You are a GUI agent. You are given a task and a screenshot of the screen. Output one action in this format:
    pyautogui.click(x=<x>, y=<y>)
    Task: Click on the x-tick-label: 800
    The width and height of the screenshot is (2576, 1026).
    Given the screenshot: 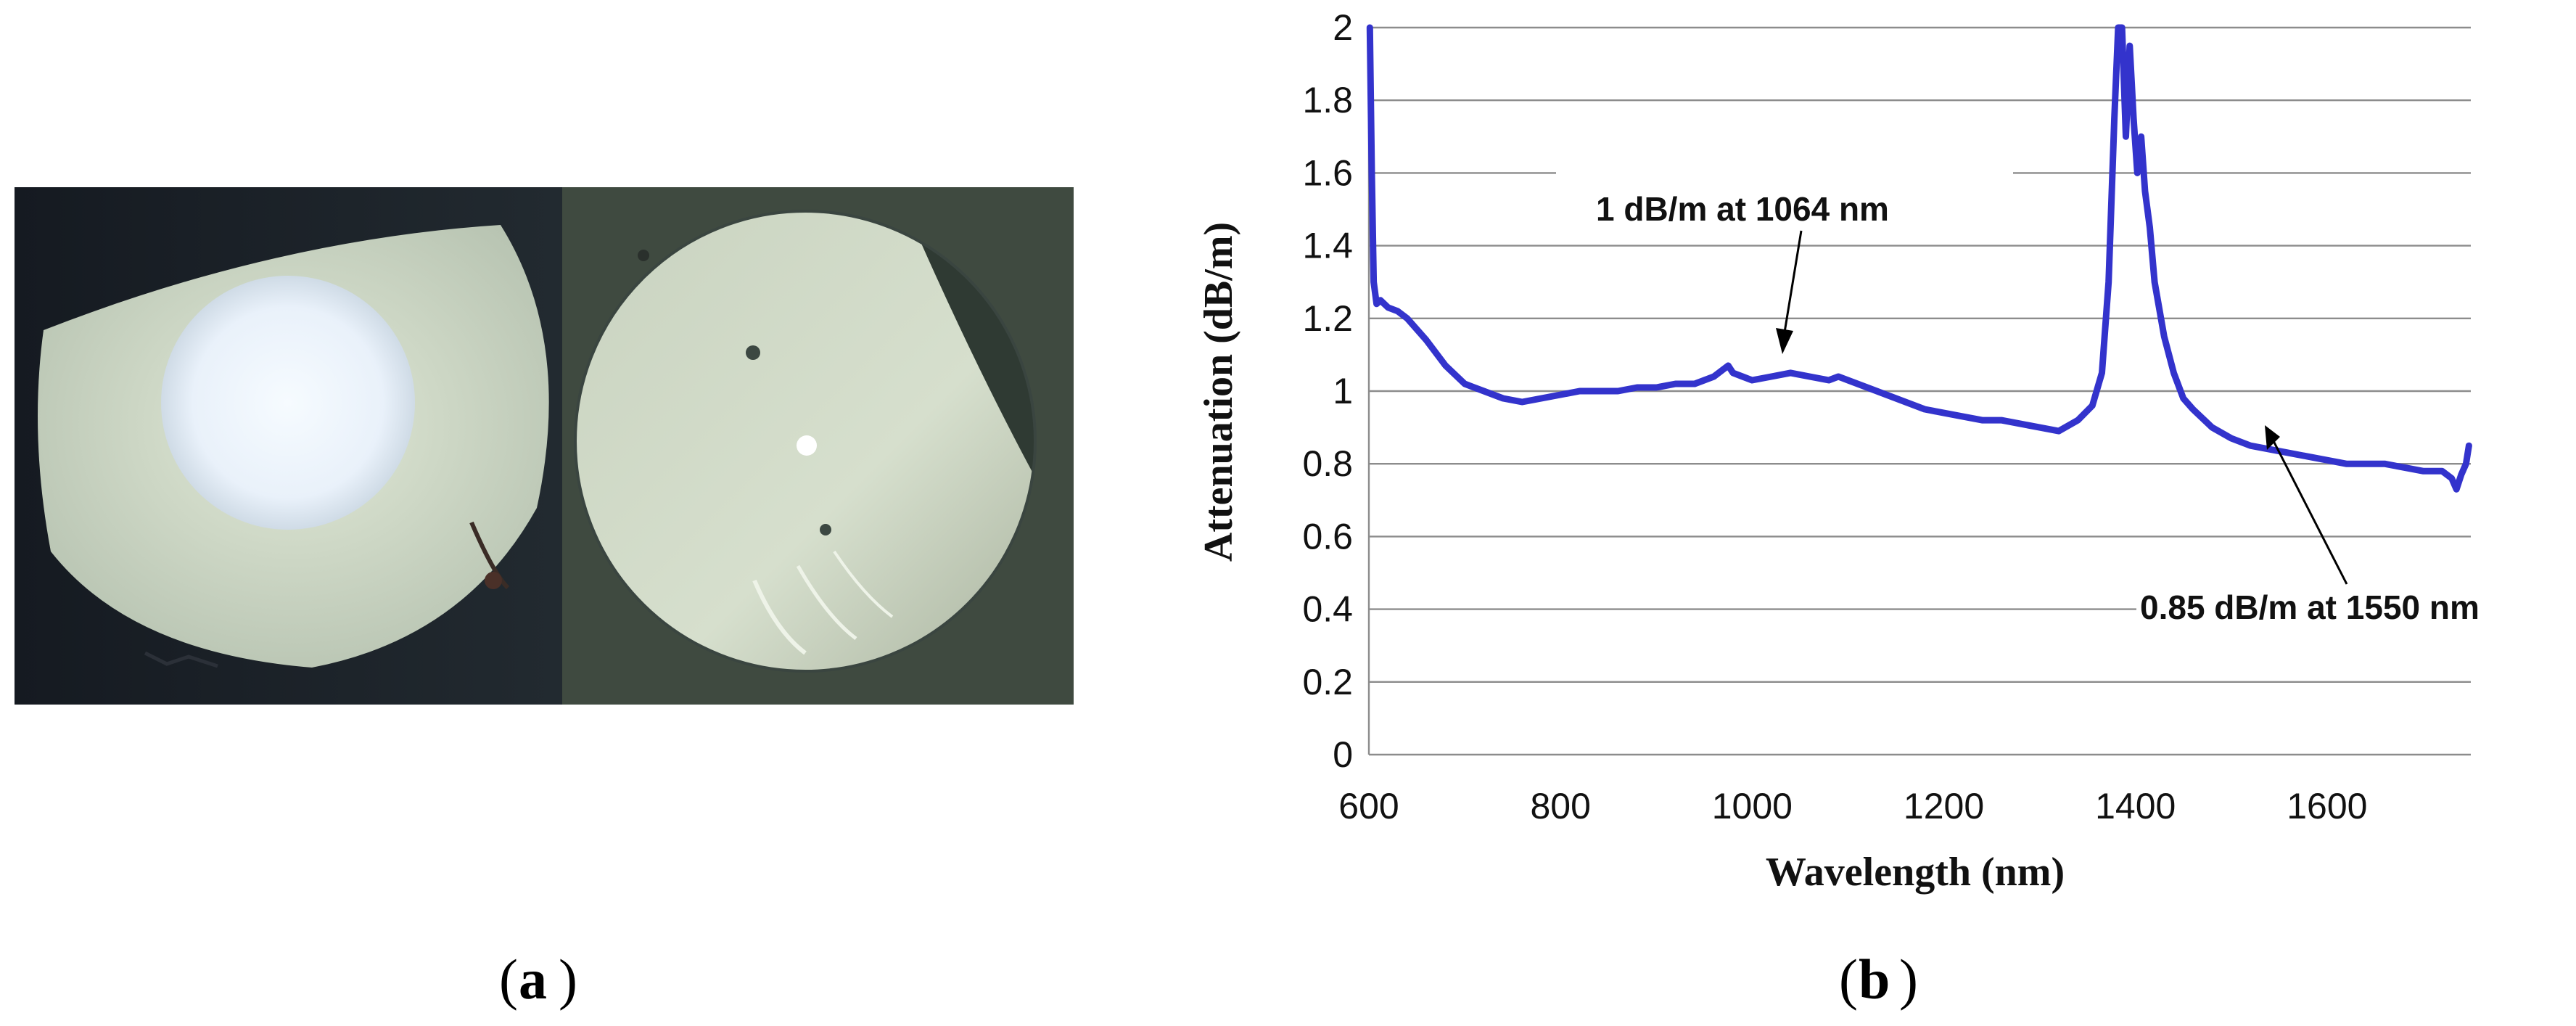 What is the action you would take?
    pyautogui.click(x=1560, y=806)
    